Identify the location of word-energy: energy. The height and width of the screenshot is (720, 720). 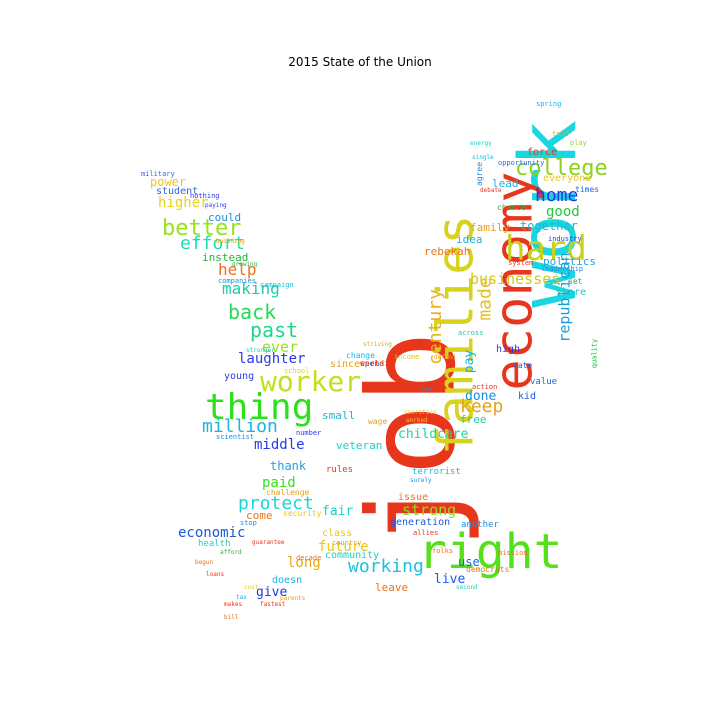
(481, 143).